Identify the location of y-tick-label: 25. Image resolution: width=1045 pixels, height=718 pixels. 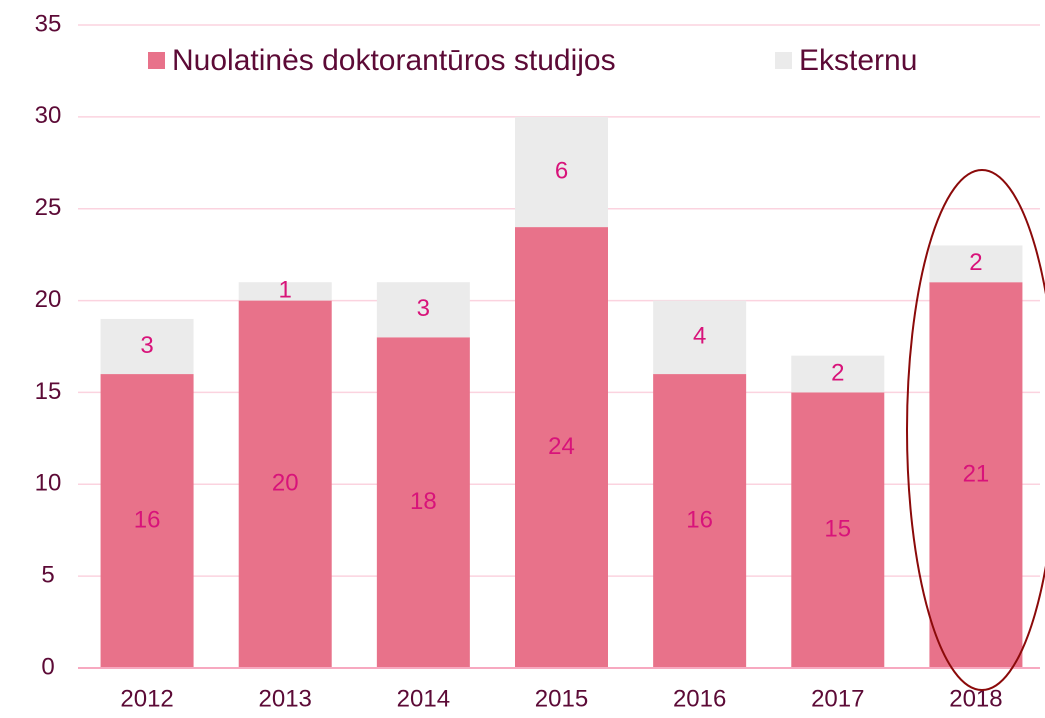
(48, 207).